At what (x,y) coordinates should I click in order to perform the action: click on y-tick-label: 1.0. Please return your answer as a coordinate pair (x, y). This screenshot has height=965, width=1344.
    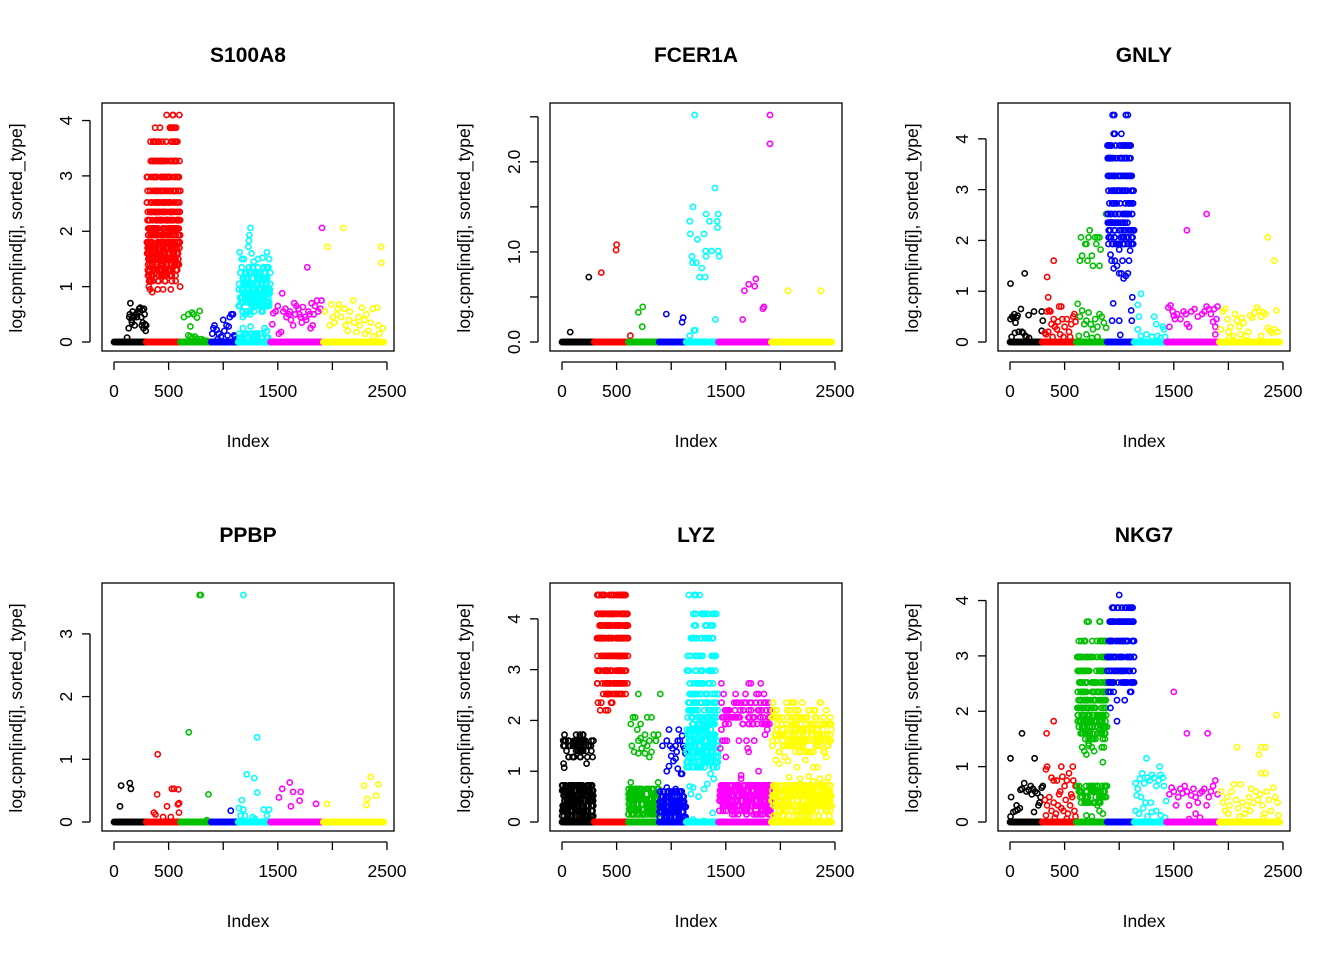
    Looking at the image, I should click on (514, 251).